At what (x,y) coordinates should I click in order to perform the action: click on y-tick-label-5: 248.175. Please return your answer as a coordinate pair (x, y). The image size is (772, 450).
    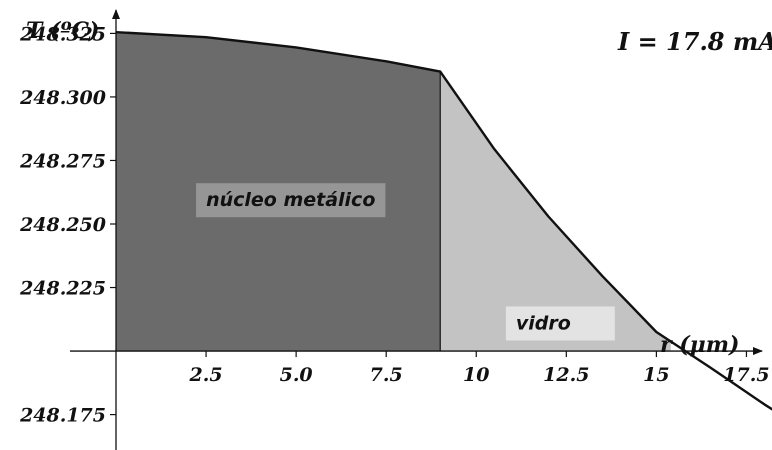
    Looking at the image, I should click on (62, 416).